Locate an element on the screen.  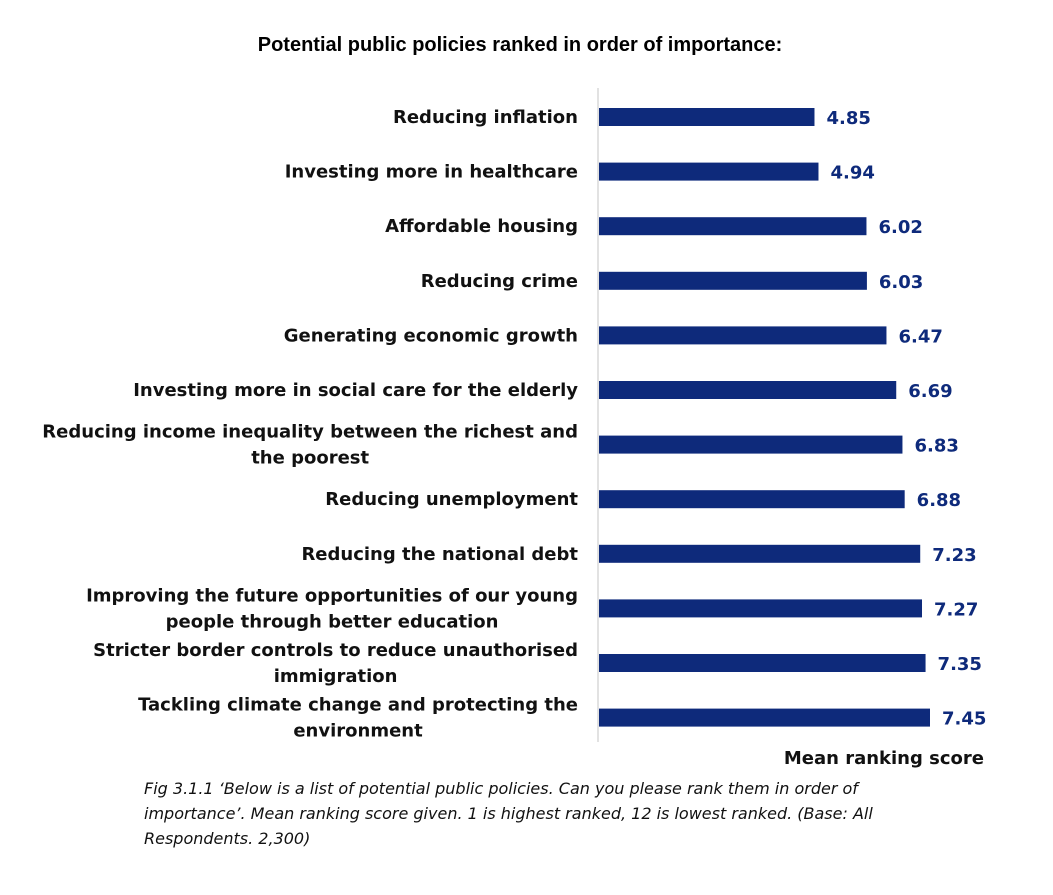
category-label-line: Reducing crime is located at coordinates (499, 281).